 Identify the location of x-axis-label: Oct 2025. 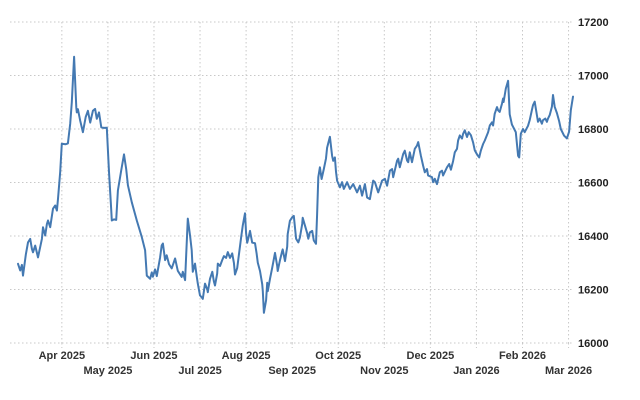
(338, 356).